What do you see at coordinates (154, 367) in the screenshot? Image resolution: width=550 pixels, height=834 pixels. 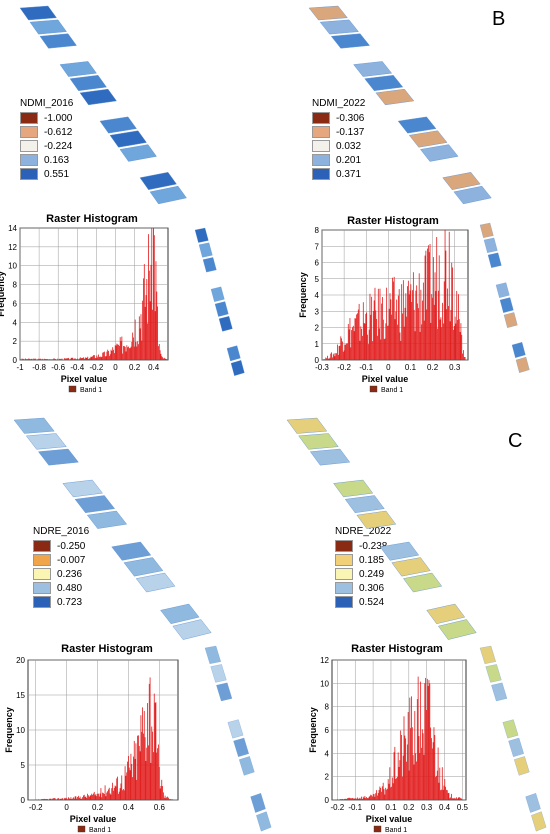 I see `x-tick-label: 0.4` at bounding box center [154, 367].